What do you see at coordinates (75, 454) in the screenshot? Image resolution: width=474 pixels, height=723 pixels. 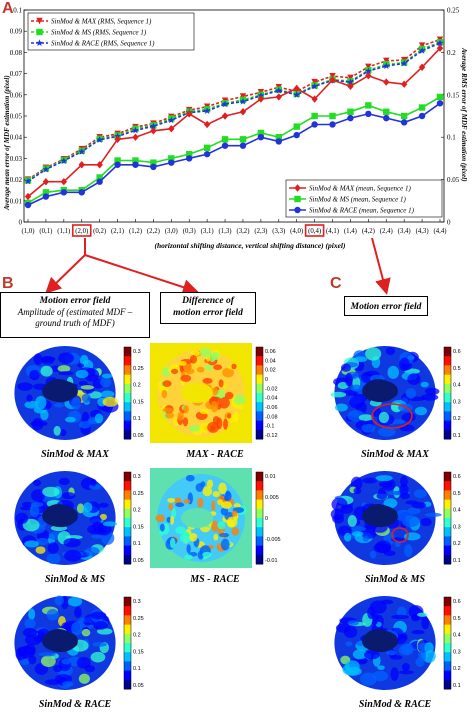 I see `caption-b-left-1: SinMod & MAX` at bounding box center [75, 454].